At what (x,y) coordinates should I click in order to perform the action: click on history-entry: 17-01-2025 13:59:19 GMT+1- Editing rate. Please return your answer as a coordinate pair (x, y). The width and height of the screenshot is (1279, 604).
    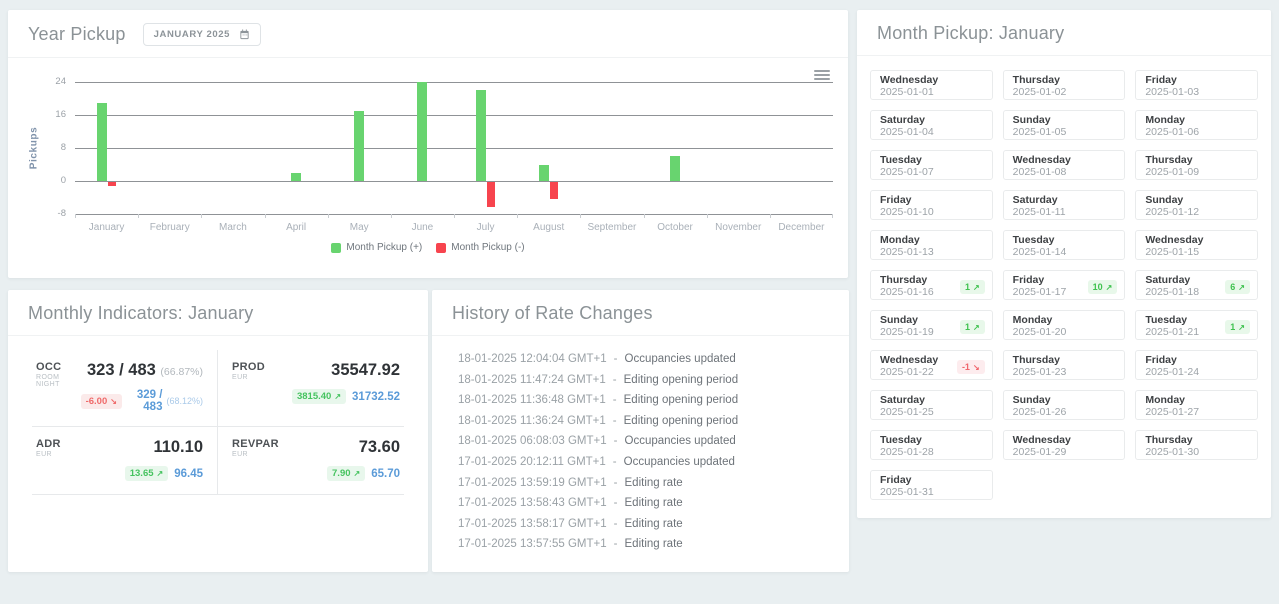
    Looking at the image, I should click on (640, 483).